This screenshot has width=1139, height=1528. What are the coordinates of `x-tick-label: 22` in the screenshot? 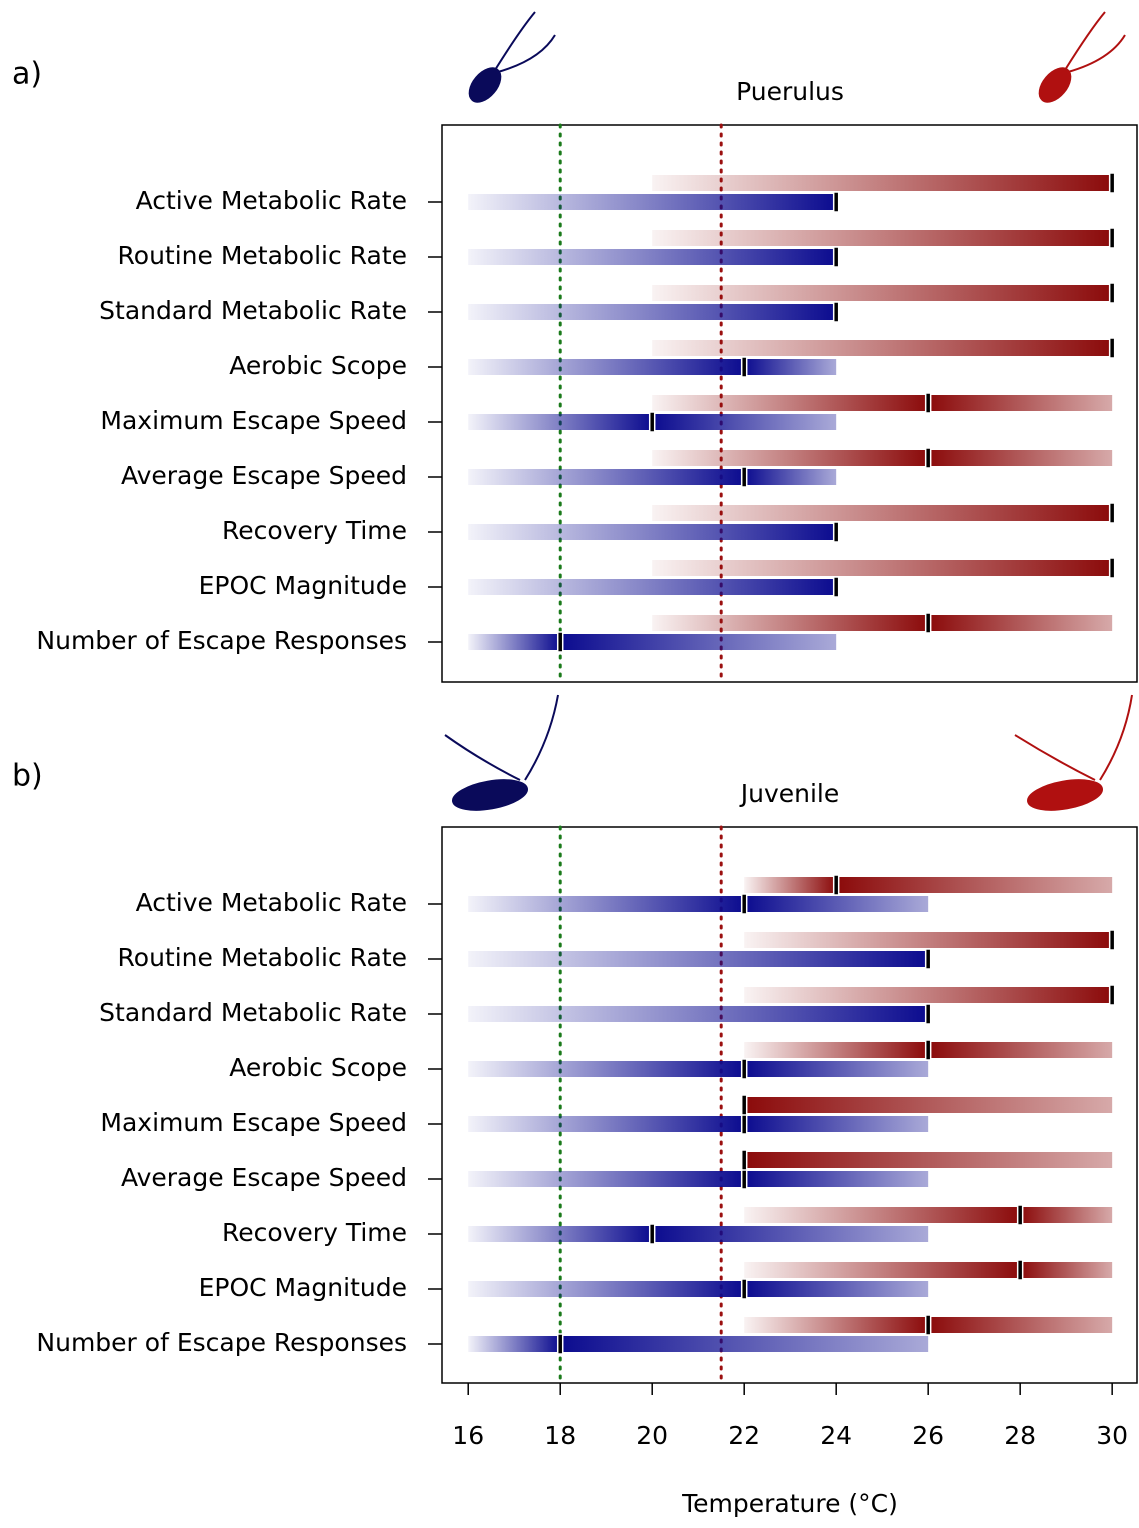 It's located at (744, 1435).